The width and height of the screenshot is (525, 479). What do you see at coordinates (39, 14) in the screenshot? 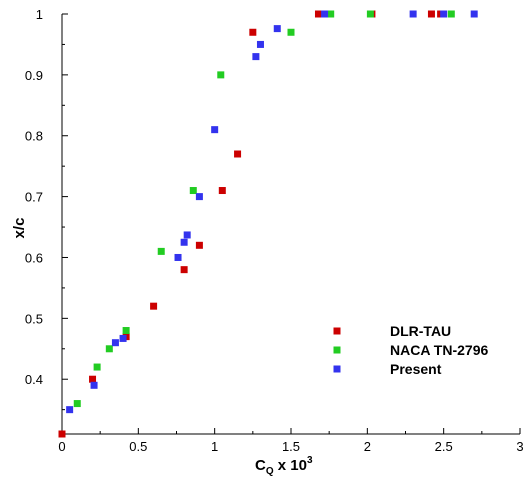
I see `y-tick-label: 1` at bounding box center [39, 14].